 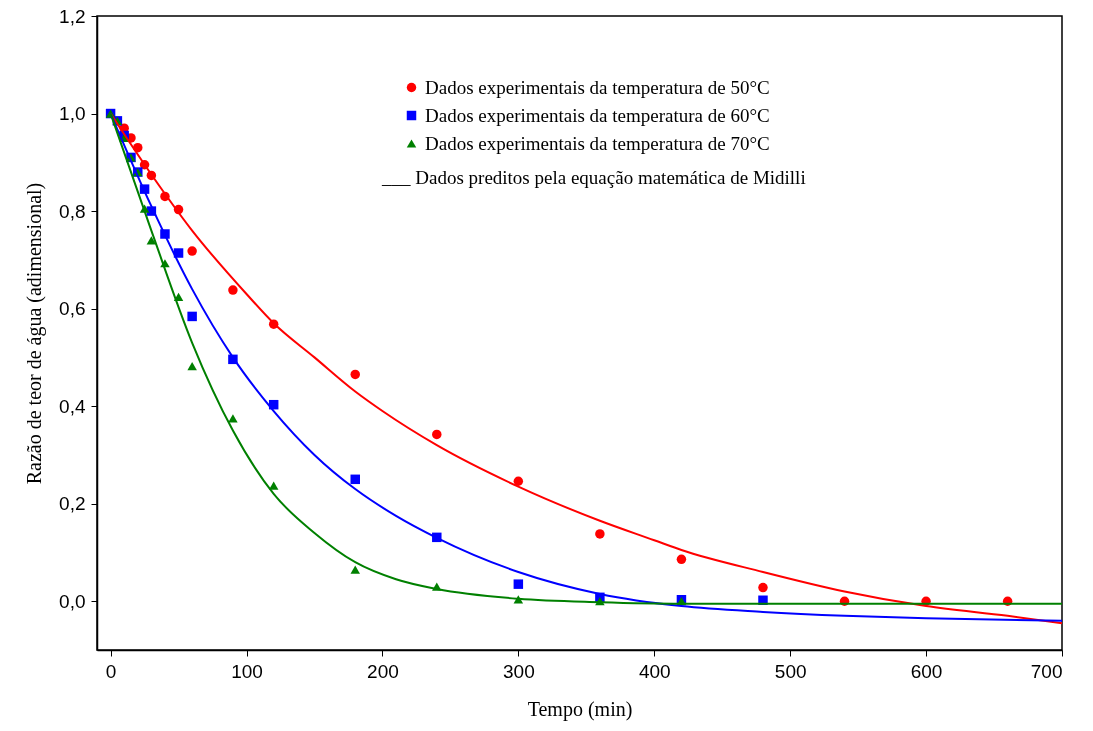 I want to click on x-tick-label: 300, so click(x=518, y=671).